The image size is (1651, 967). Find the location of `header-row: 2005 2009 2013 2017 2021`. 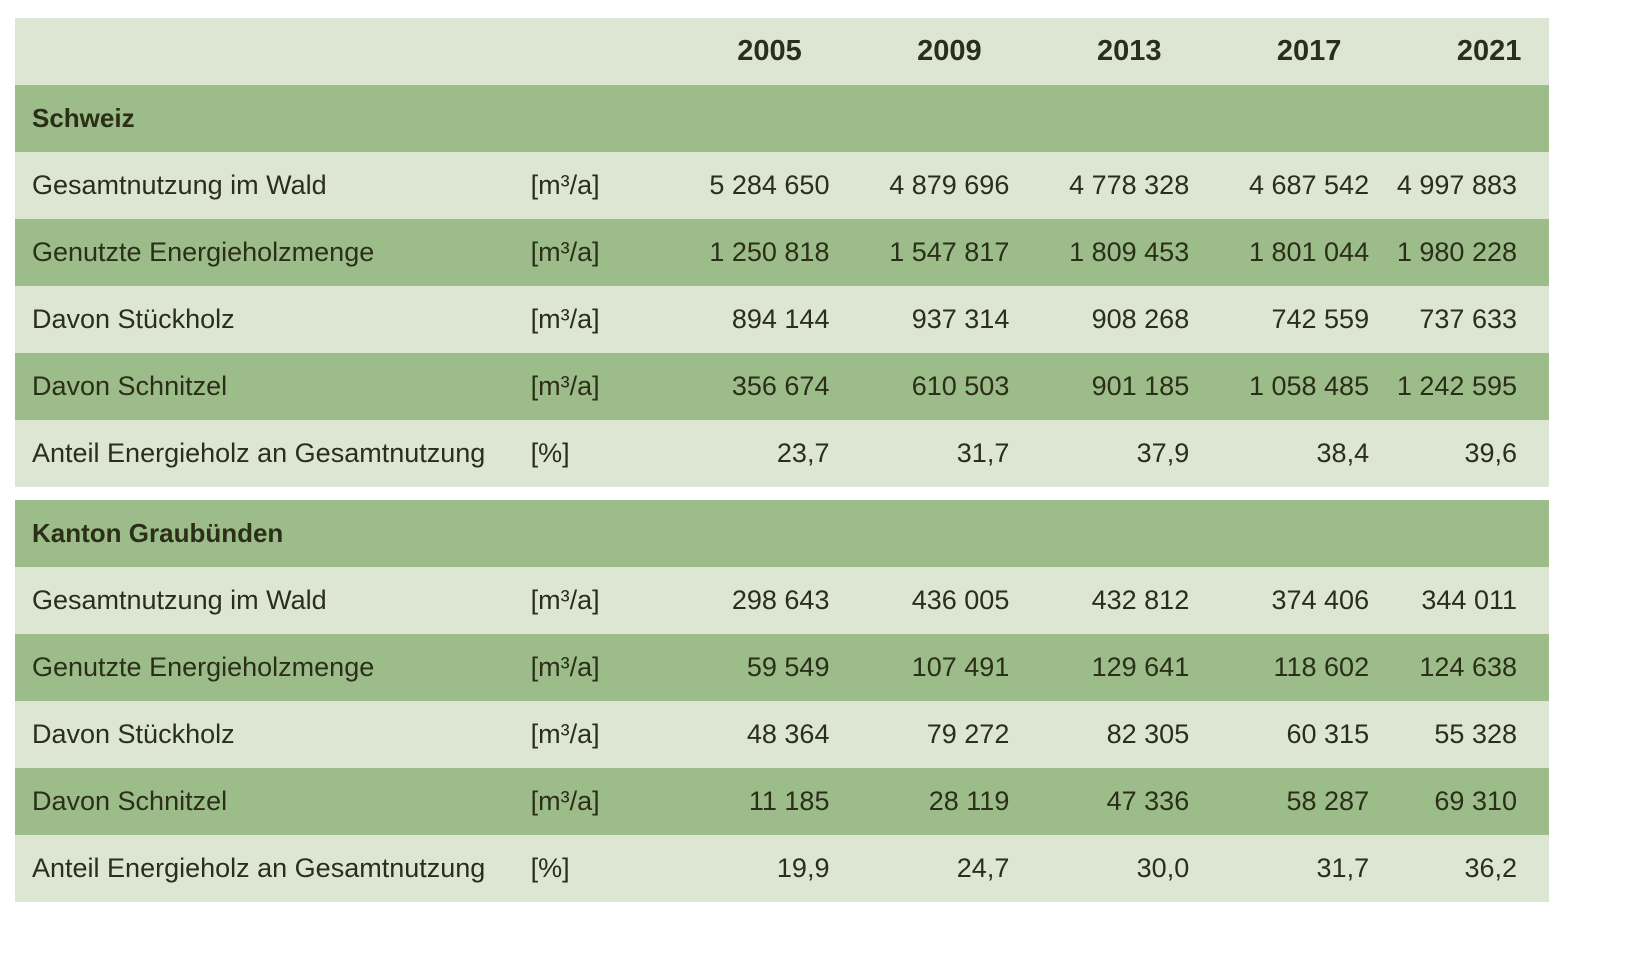

header-row: 2005 2009 2013 2017 2021 is located at coordinates (782, 51).